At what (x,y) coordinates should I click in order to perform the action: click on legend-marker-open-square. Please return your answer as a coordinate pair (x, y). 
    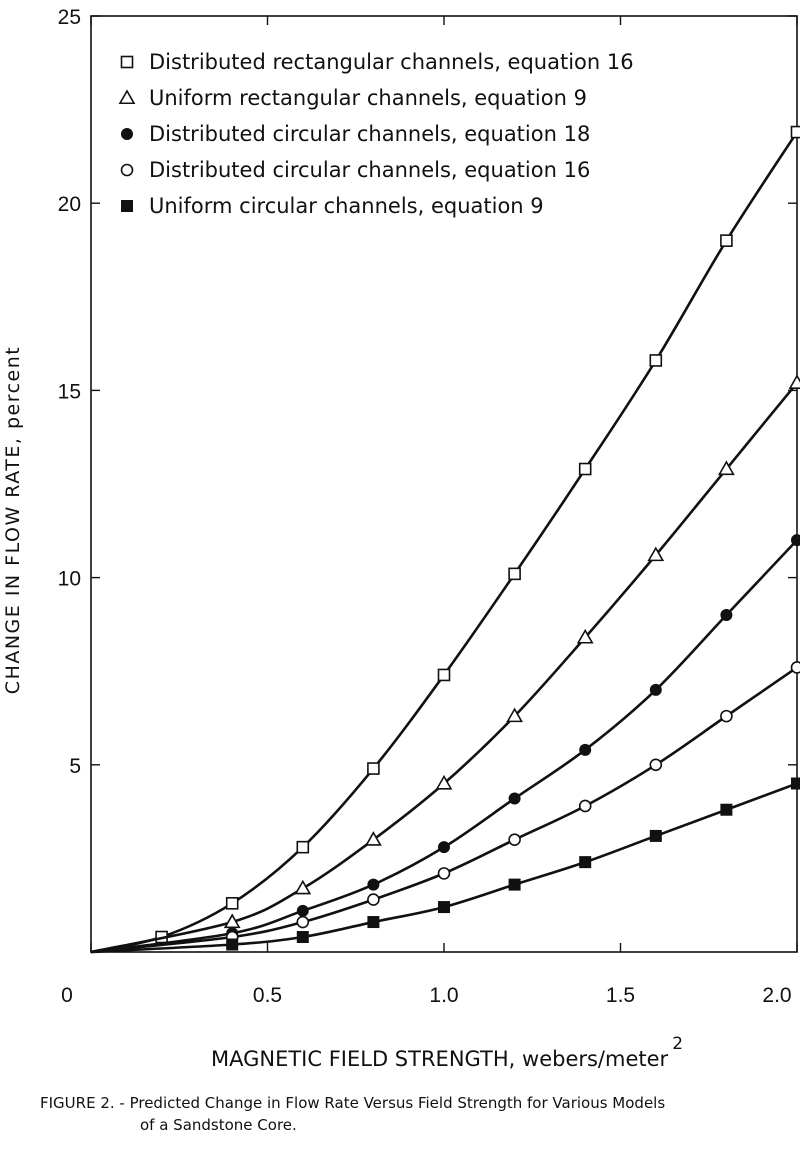
    Looking at the image, I should click on (127, 62).